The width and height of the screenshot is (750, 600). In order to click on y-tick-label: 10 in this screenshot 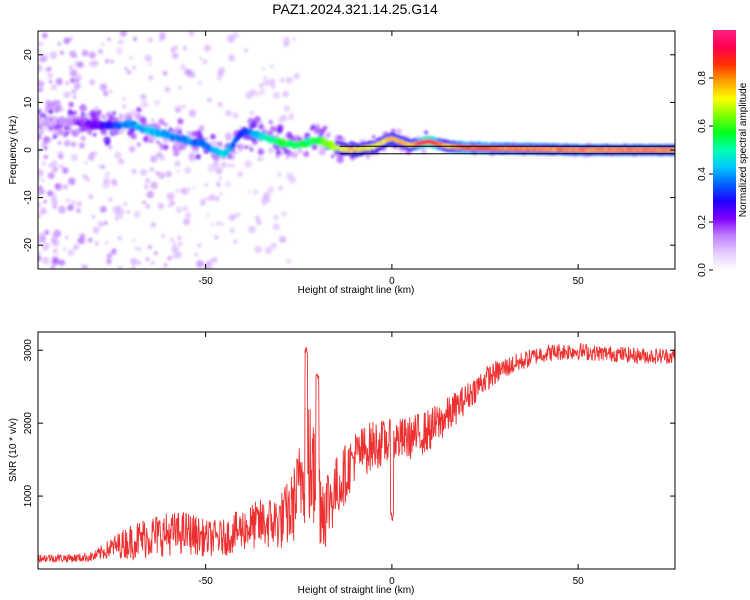, I will do `click(28, 102)`.